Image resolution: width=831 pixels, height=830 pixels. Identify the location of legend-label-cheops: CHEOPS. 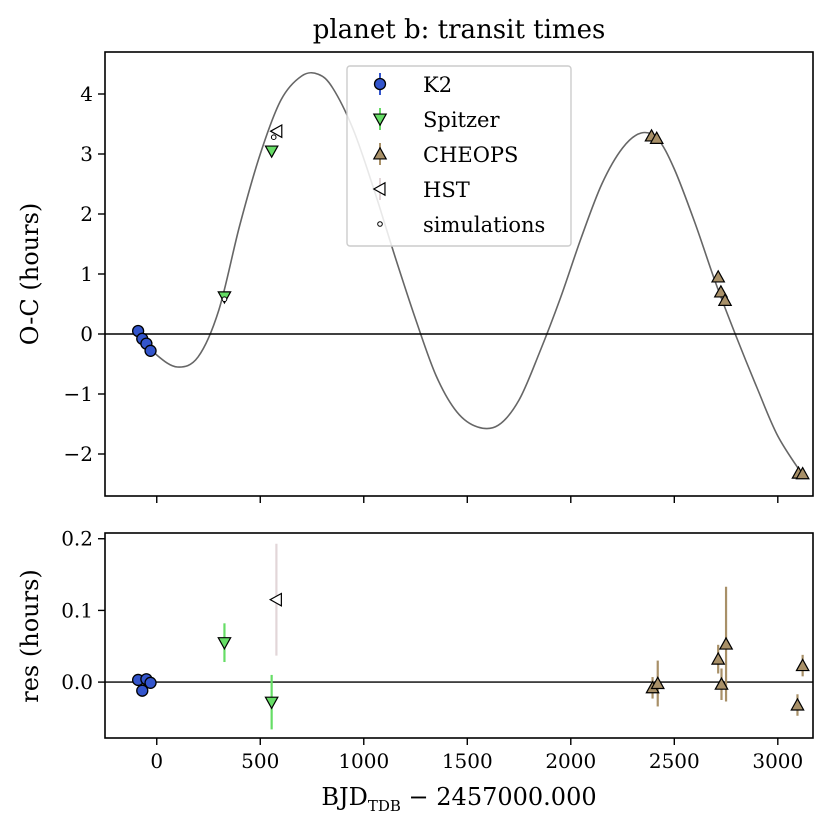
(470, 155).